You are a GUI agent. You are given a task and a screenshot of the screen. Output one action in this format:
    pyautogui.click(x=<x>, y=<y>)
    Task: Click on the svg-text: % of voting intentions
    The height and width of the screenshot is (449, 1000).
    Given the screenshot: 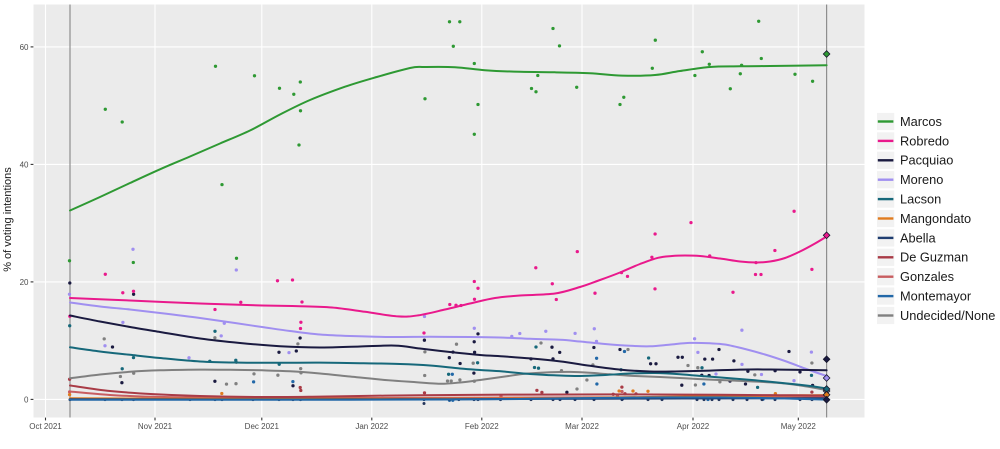 What is the action you would take?
    pyautogui.click(x=8, y=219)
    